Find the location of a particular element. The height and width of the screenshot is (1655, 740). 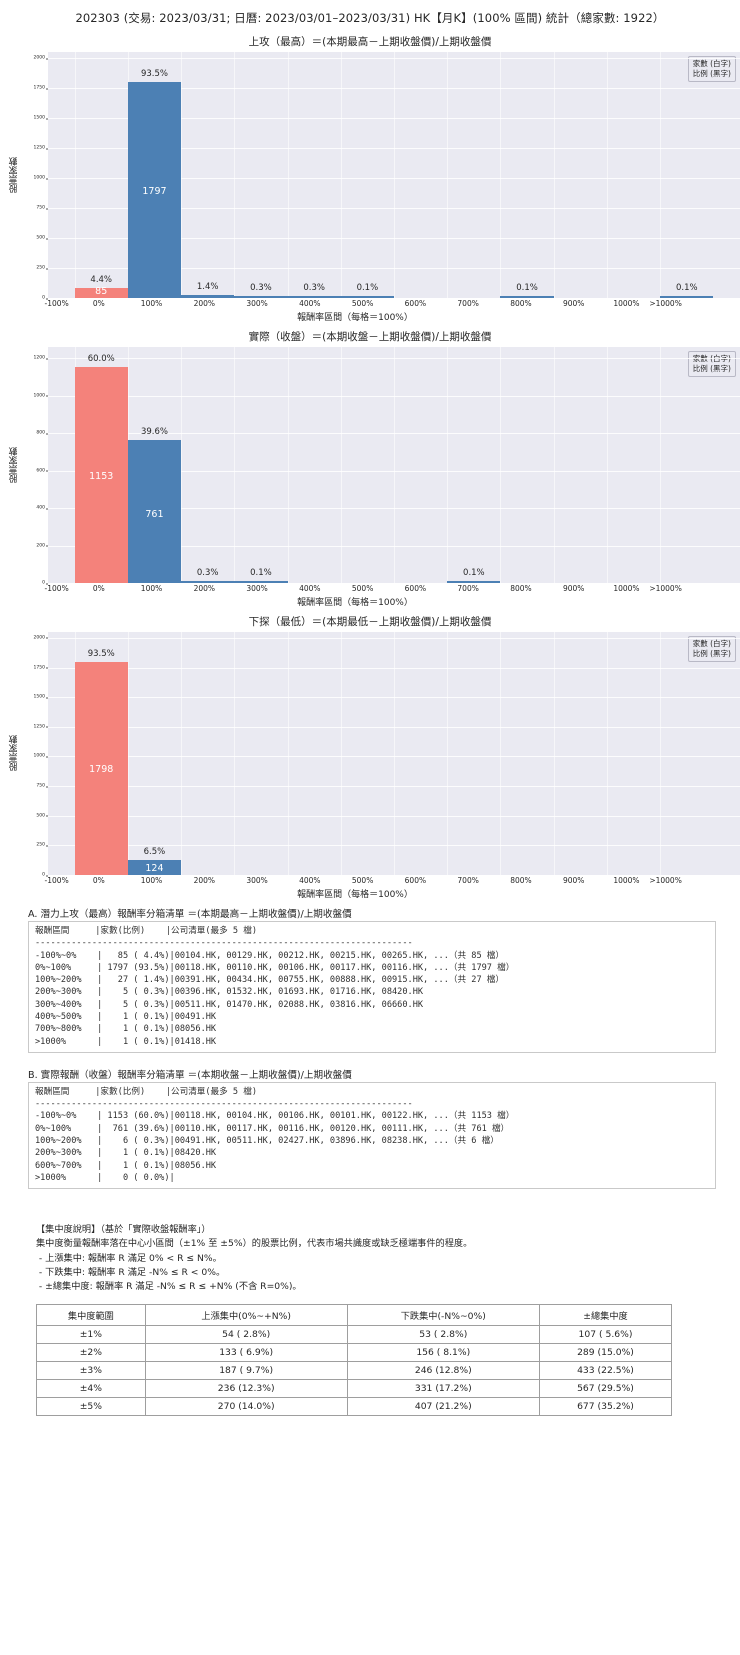

bar-0%~100%: 1797 is located at coordinates (154, 190).